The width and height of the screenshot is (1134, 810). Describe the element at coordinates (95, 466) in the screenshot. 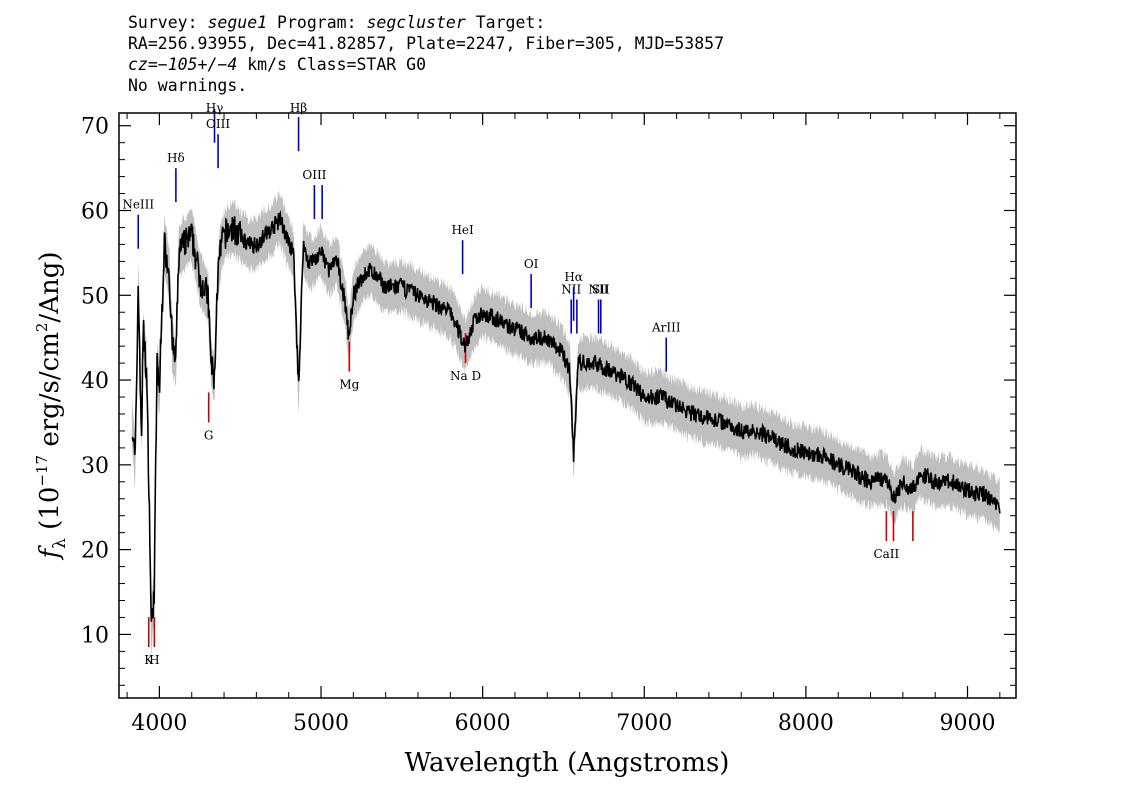

I see `y-tick-label: 30` at that location.